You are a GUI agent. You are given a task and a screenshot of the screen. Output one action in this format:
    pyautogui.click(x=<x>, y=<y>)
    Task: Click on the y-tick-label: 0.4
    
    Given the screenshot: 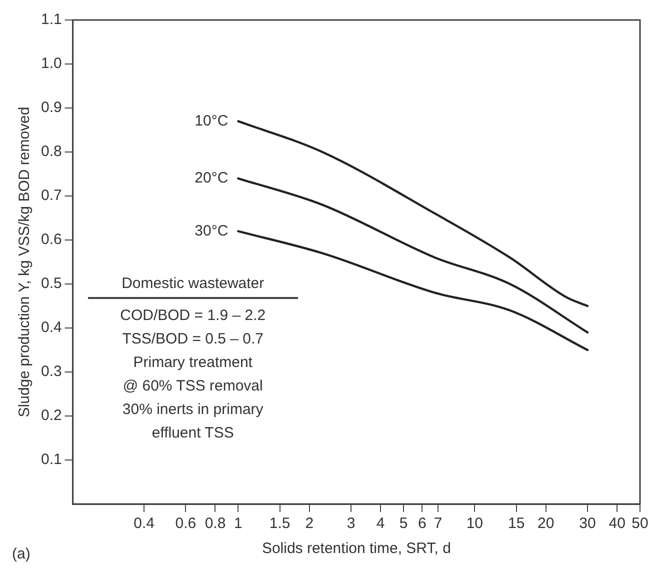 What is the action you would take?
    pyautogui.click(x=51, y=327)
    